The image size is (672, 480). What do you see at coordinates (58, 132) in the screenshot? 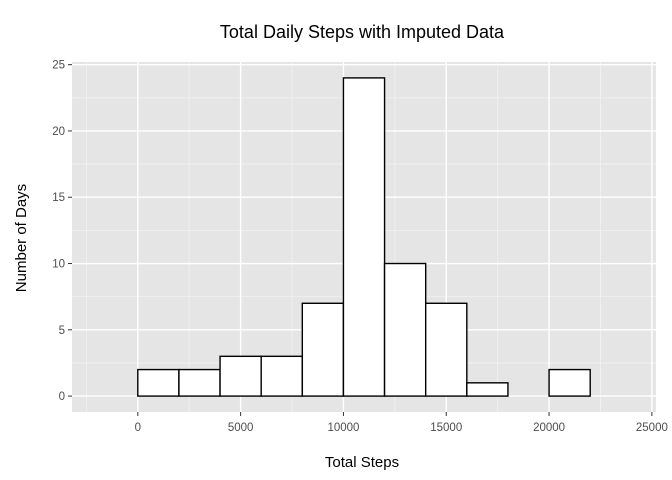
I see `y-tick-label: 20` at bounding box center [58, 132].